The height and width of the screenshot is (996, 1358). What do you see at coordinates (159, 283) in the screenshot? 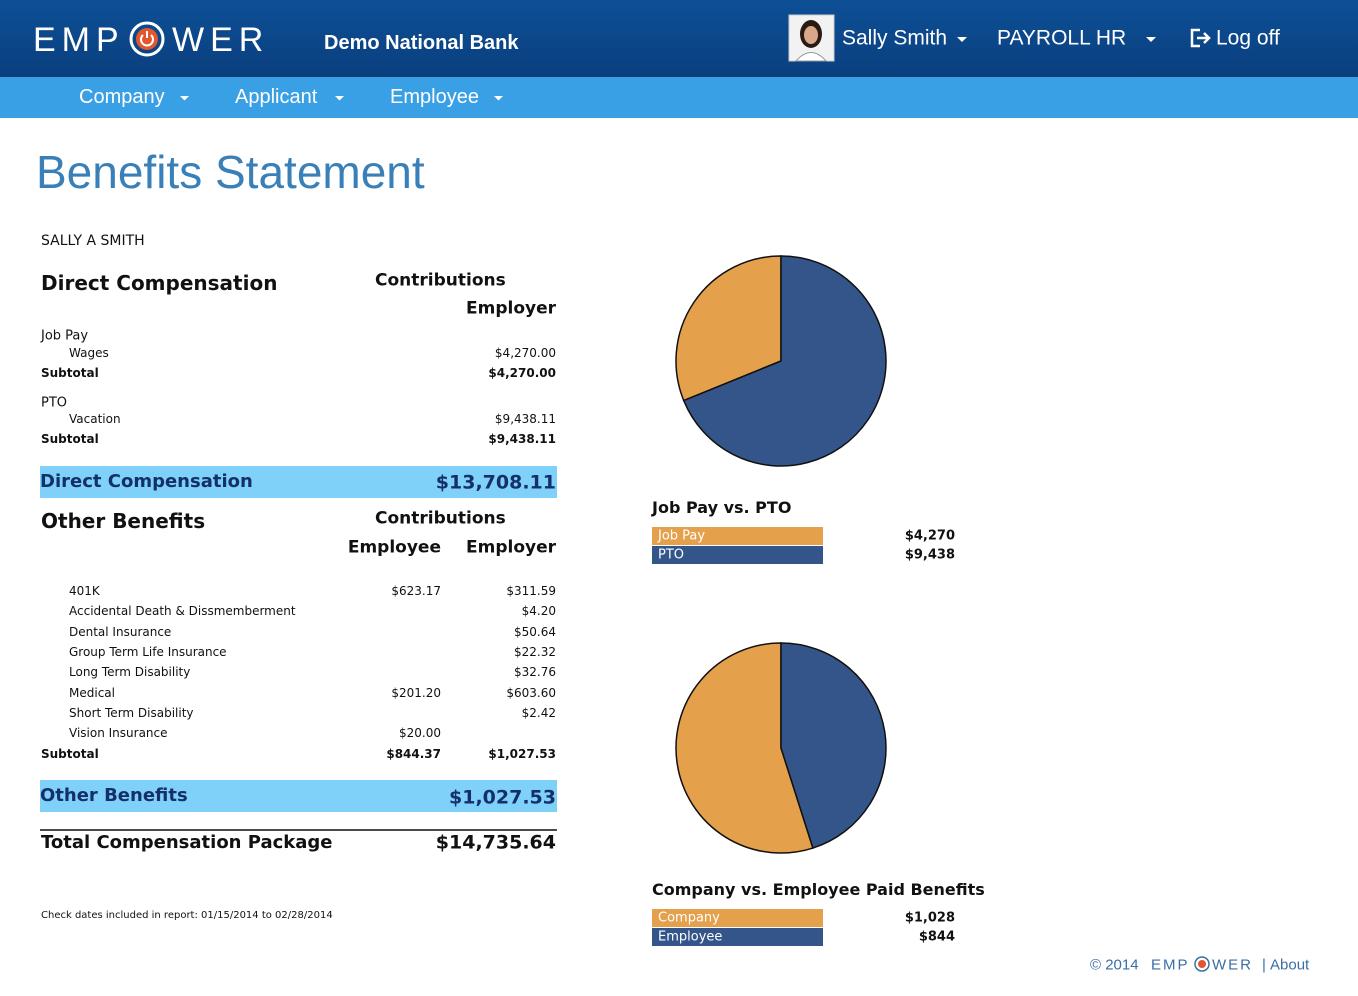
I see `section-heading: Direct Compensation` at bounding box center [159, 283].